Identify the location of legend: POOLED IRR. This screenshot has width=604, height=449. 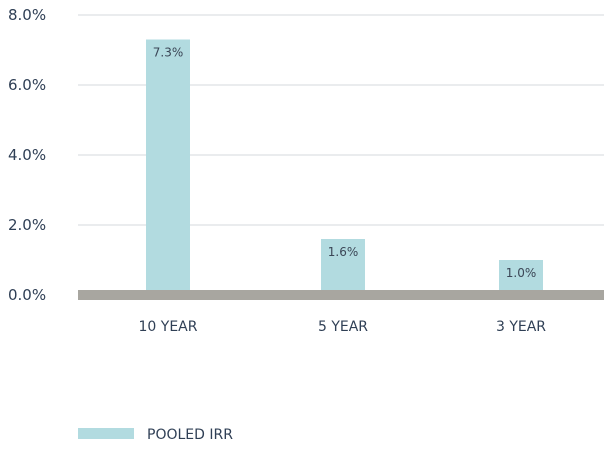
(155, 435).